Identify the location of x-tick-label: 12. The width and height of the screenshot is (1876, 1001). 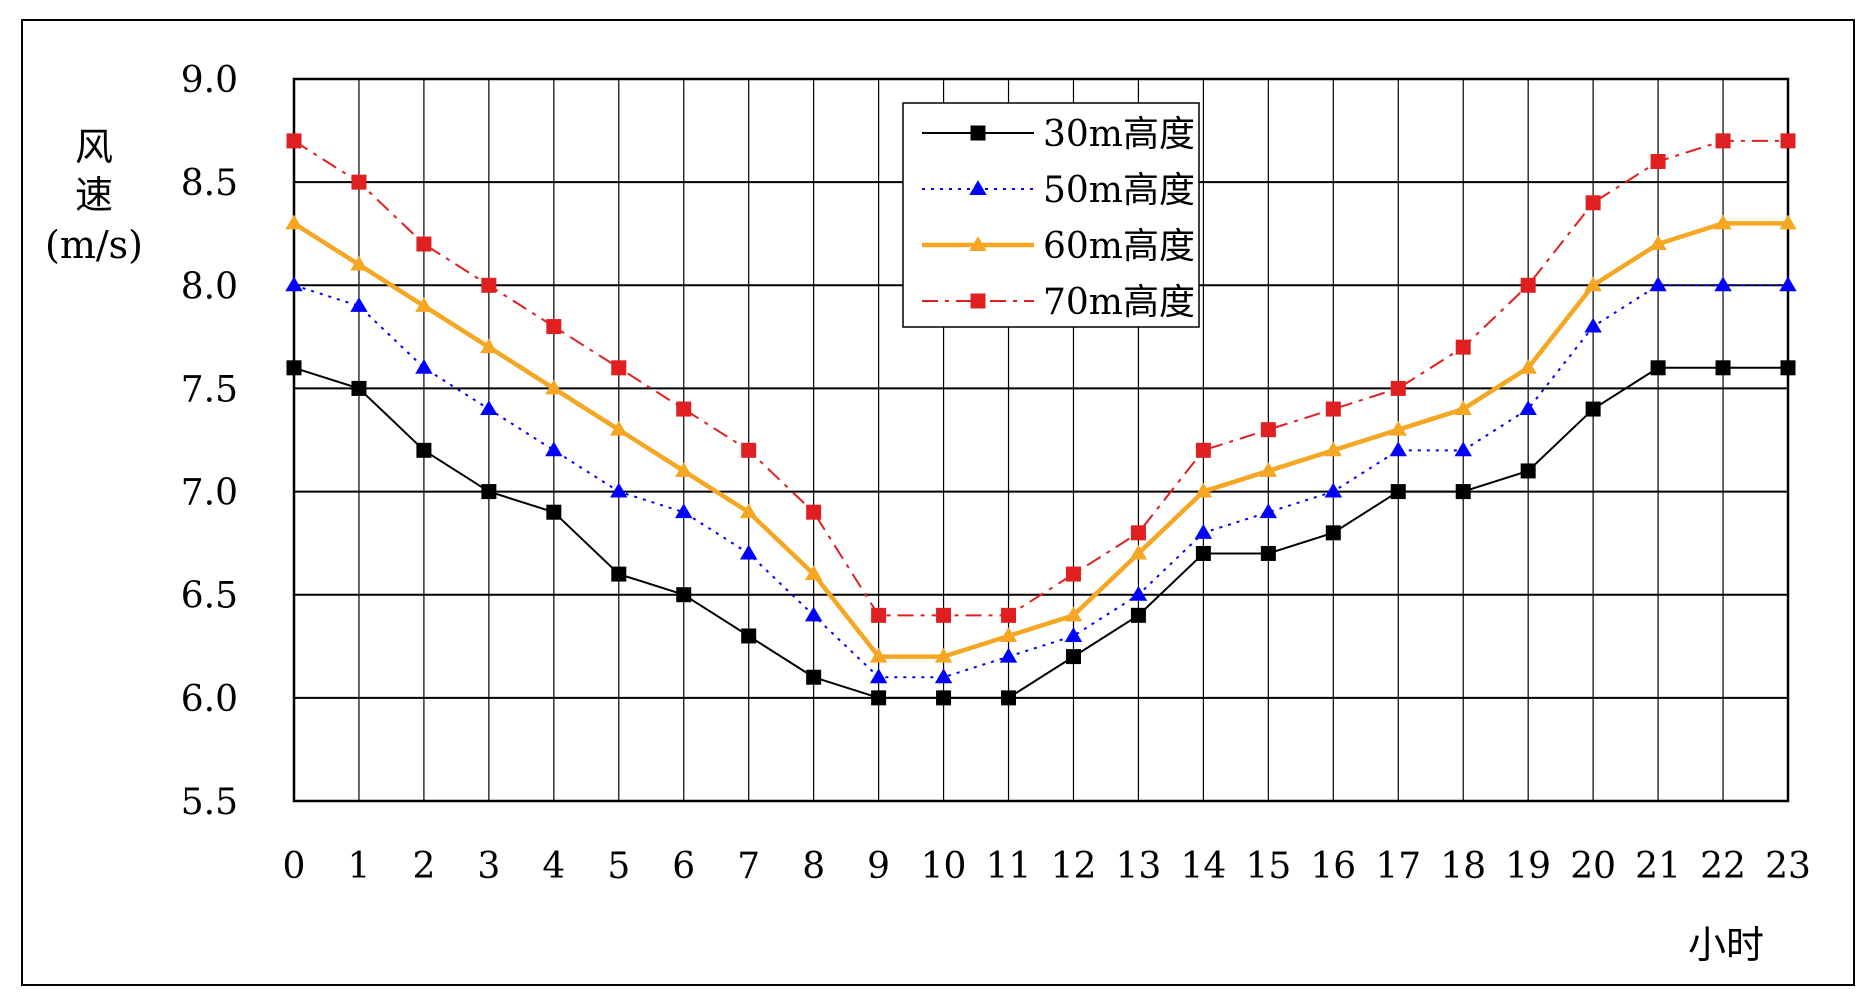
(1074, 866).